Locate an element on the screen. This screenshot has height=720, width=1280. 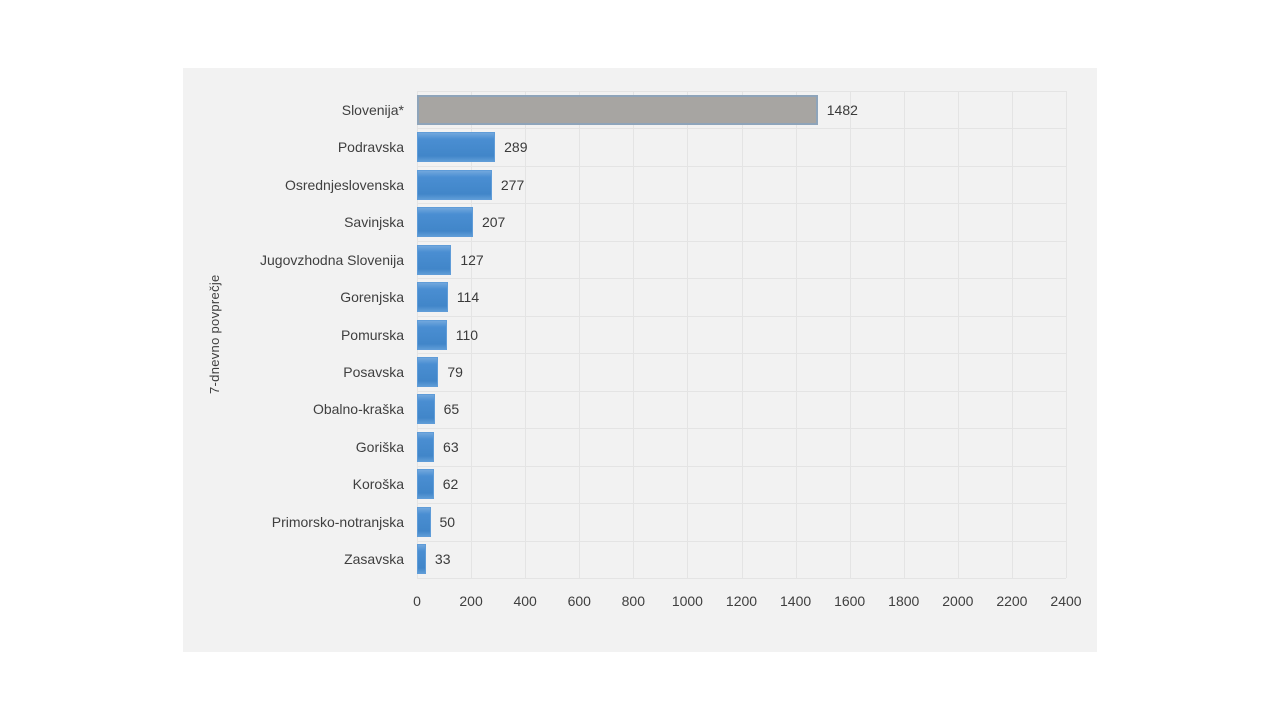
x-tick-label: 1400 is located at coordinates (796, 601).